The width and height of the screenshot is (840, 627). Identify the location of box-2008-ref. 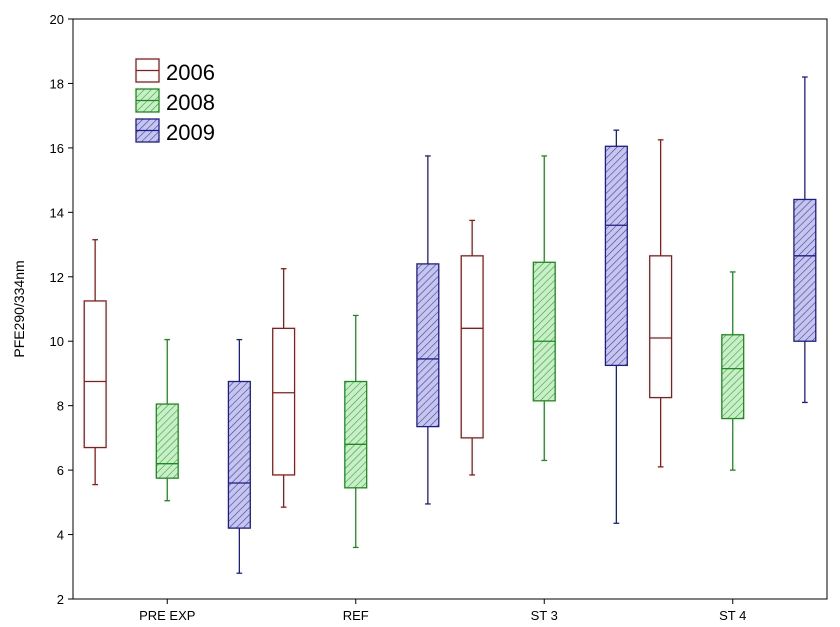
(356, 431).